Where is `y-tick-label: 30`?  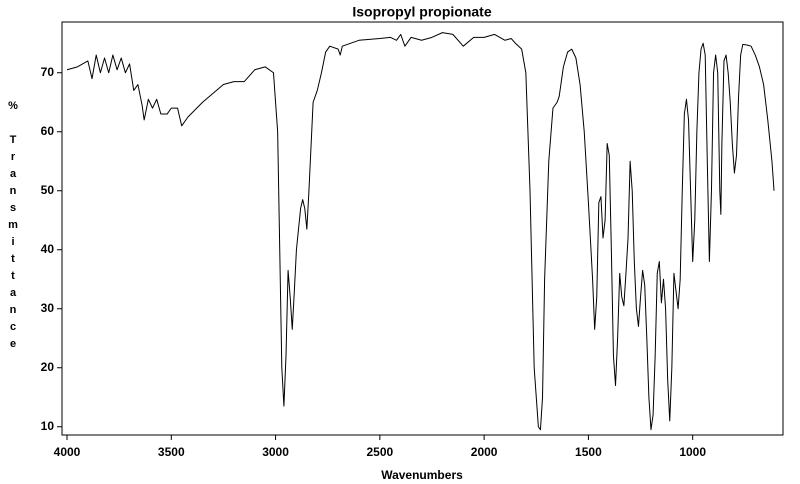 y-tick-label: 30 is located at coordinates (48, 308).